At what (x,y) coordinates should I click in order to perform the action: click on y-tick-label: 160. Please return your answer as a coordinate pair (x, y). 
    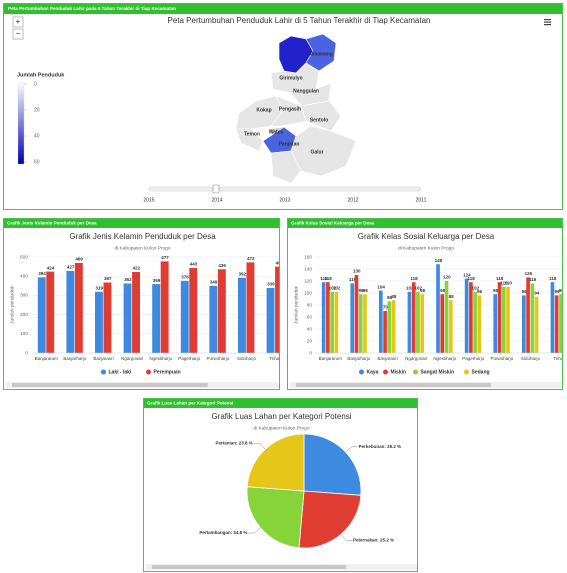
    Looking at the image, I should click on (308, 257).